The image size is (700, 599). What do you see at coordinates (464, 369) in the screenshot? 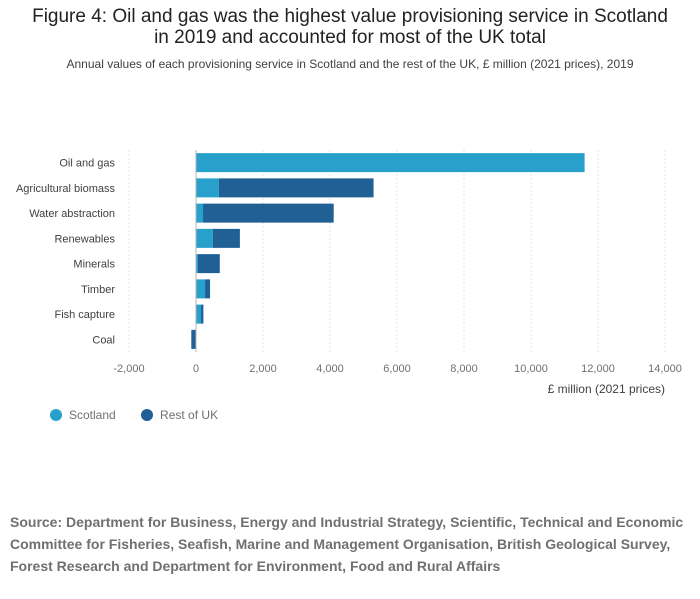
I see `x-tick-label-5: 8,000` at bounding box center [464, 369].